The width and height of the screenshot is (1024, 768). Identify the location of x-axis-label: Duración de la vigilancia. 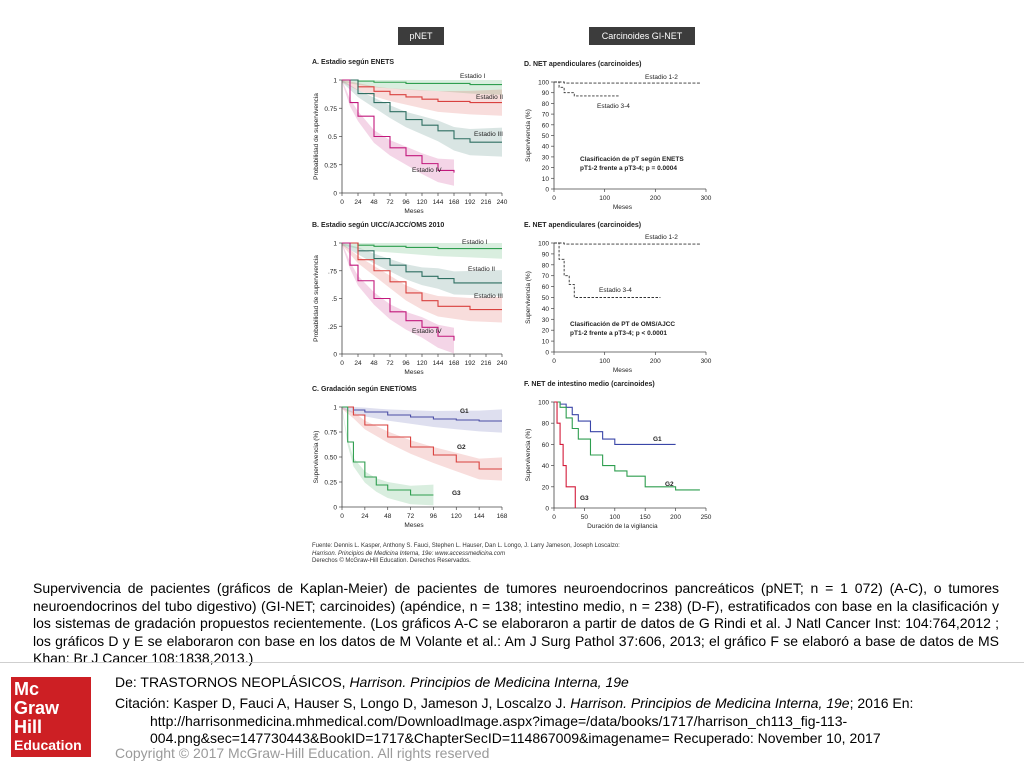
(622, 526).